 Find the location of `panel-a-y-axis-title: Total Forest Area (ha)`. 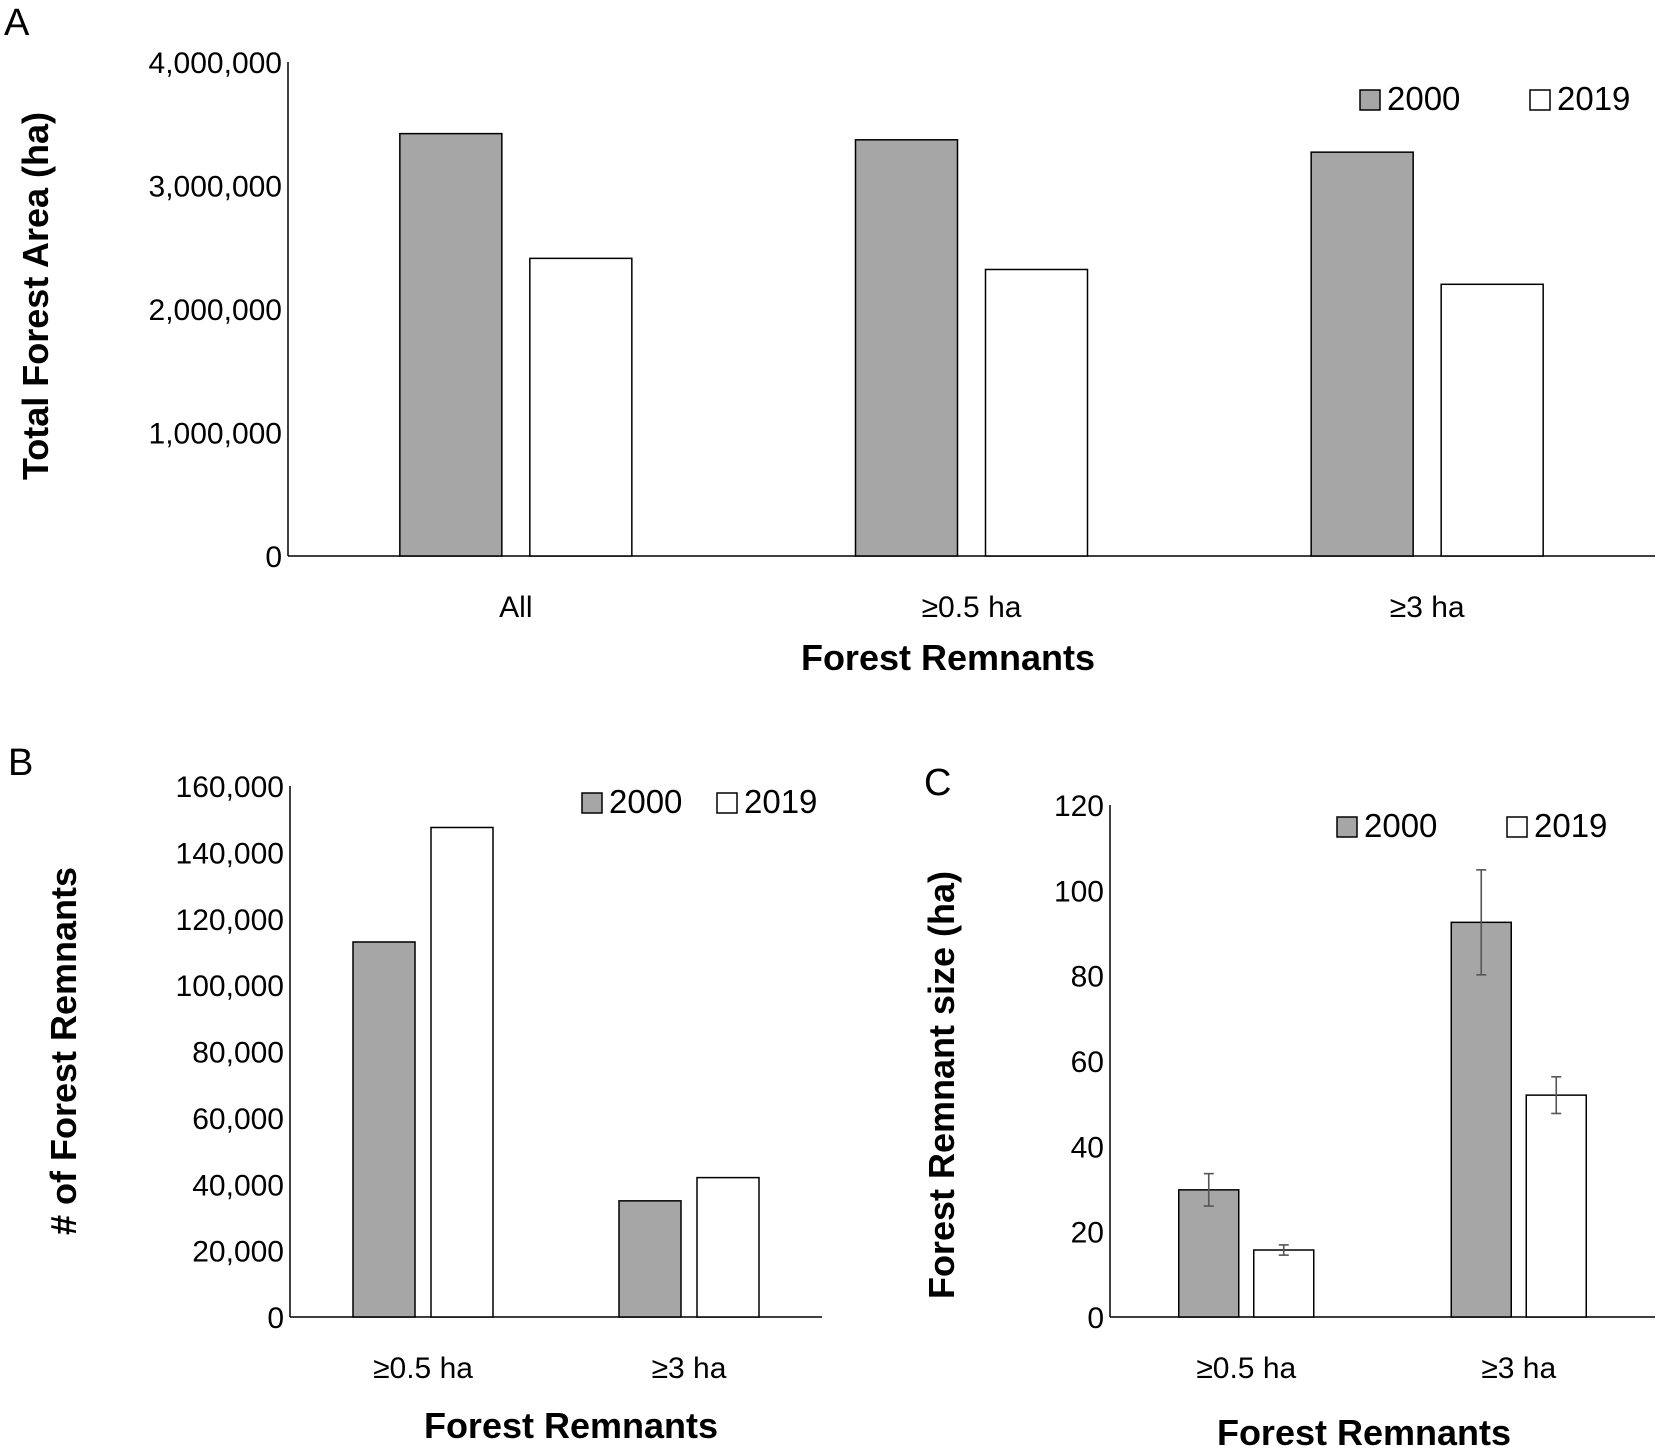

panel-a-y-axis-title: Total Forest Area (ha) is located at coordinates (35, 296).